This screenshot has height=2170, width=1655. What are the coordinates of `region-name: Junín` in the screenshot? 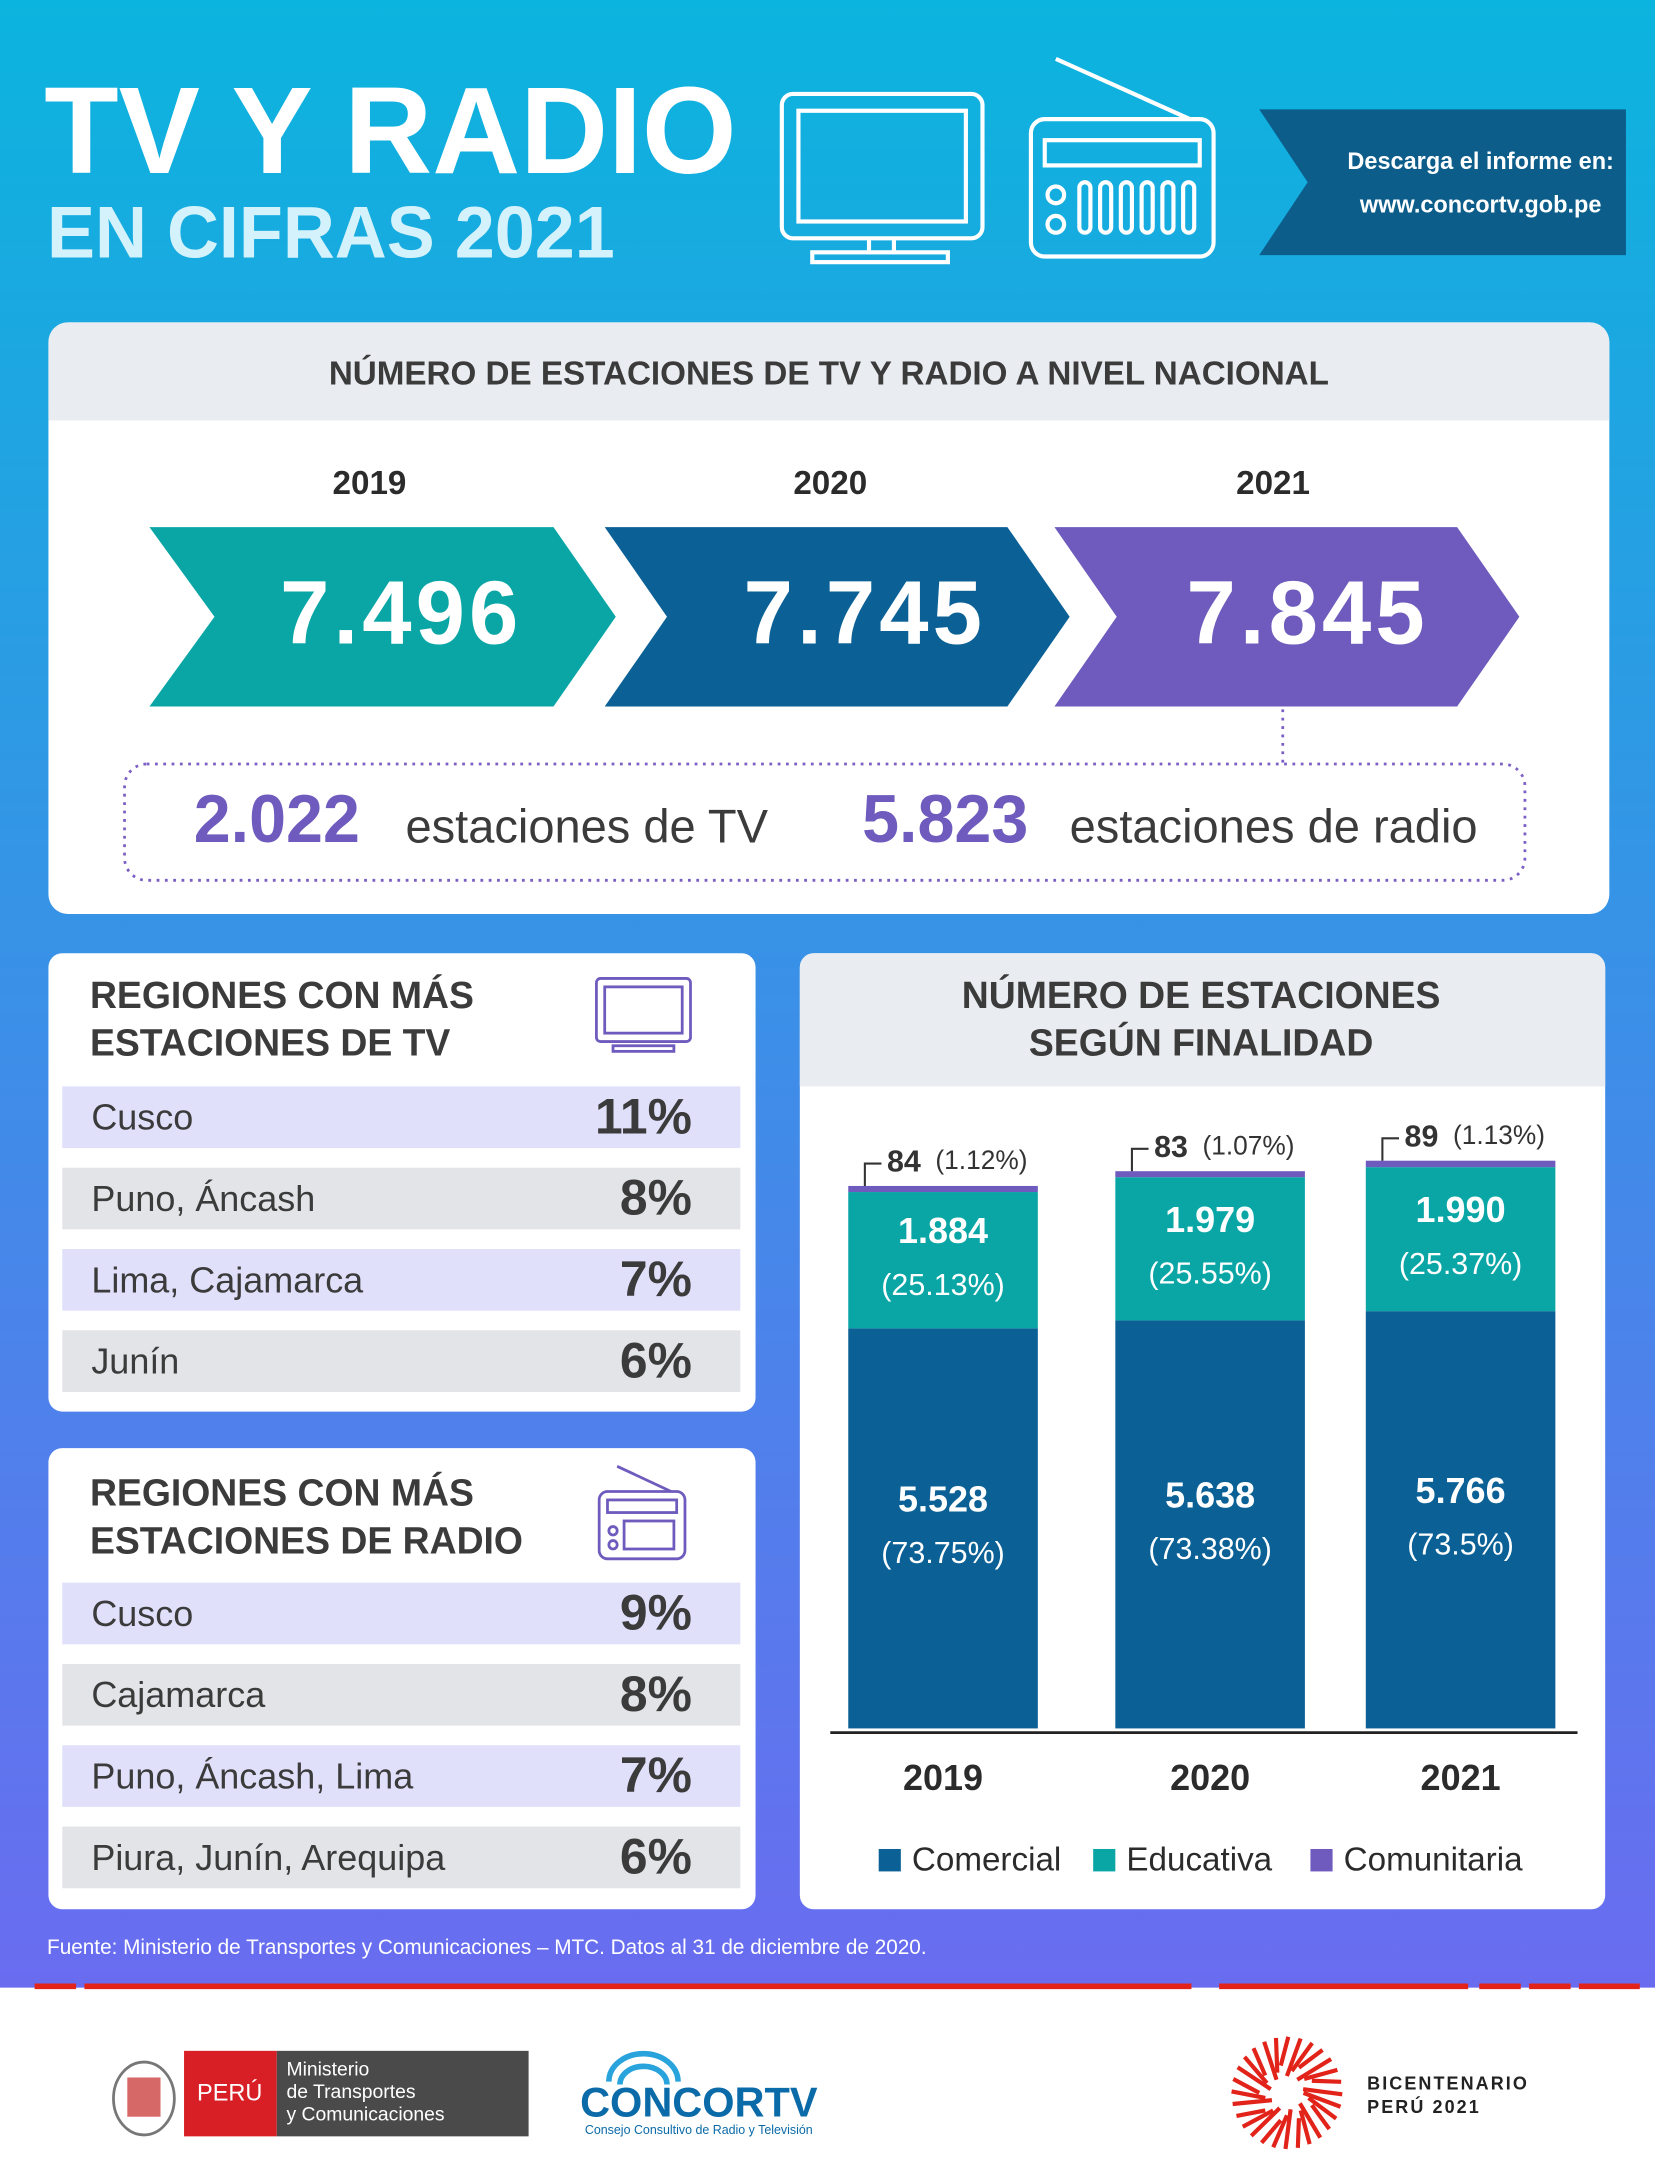 It's located at (135, 1360).